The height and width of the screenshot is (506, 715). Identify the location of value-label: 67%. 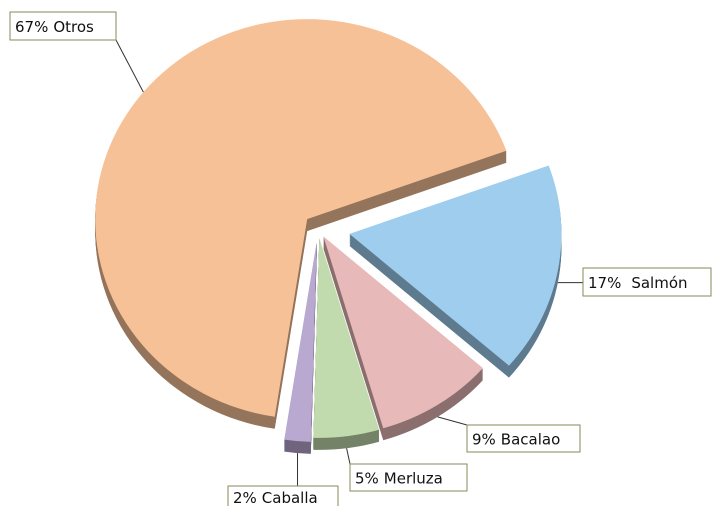
(31, 27).